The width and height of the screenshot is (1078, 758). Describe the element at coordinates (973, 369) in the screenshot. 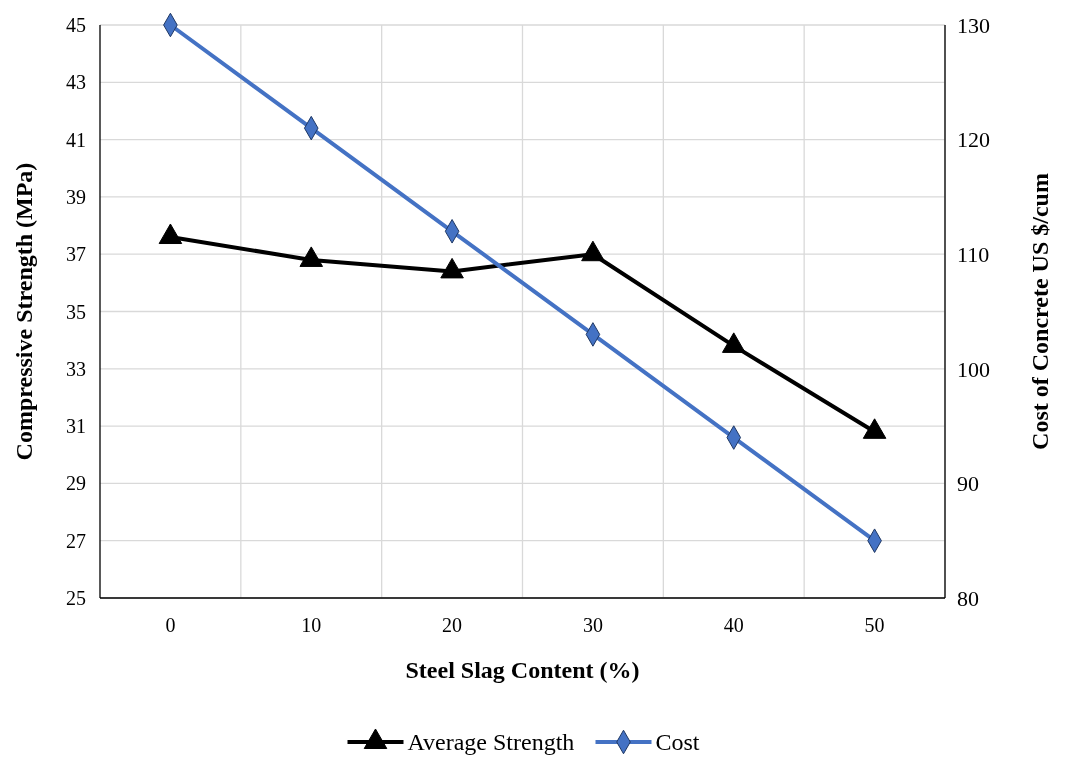

I see `y2-tick-label: 100` at that location.